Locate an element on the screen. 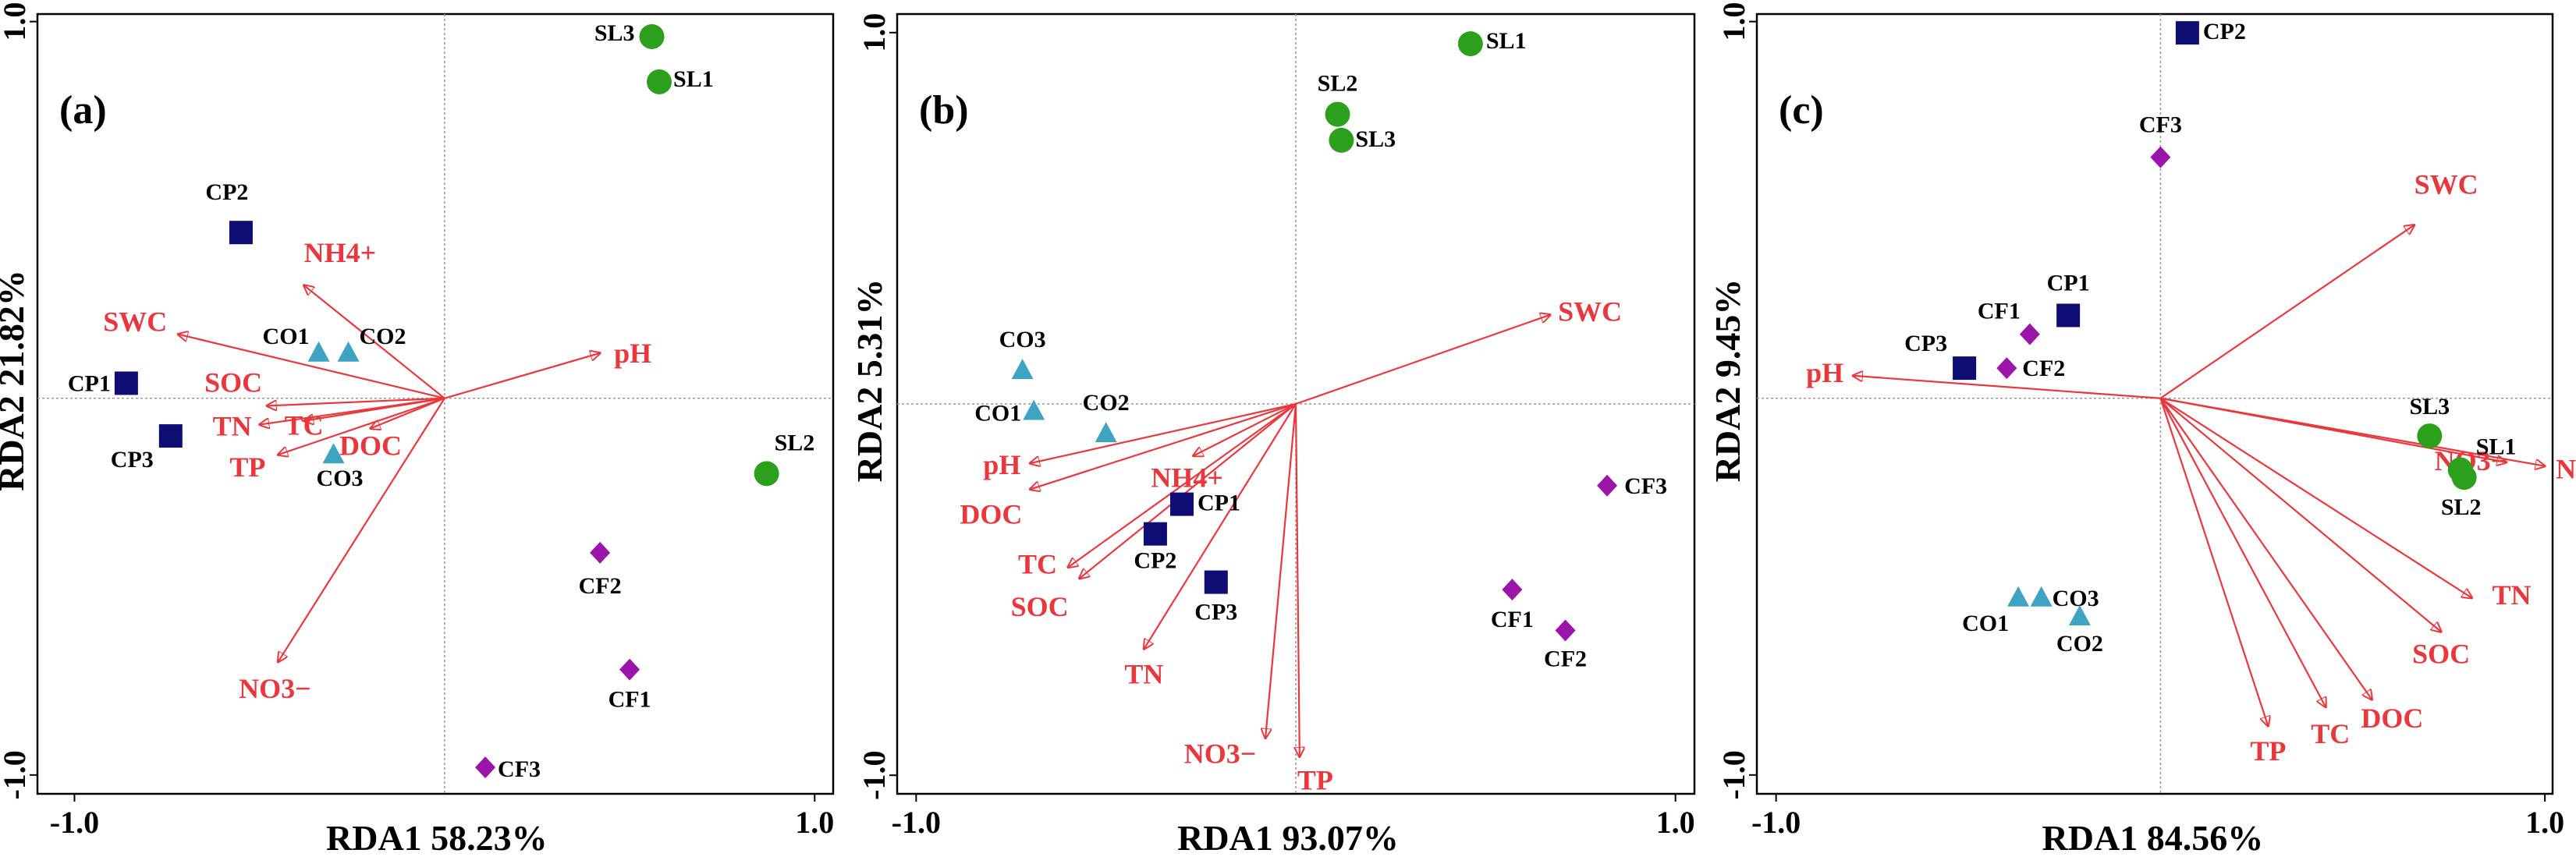  y-axis-title: RDA2 9.45% is located at coordinates (1727, 381).